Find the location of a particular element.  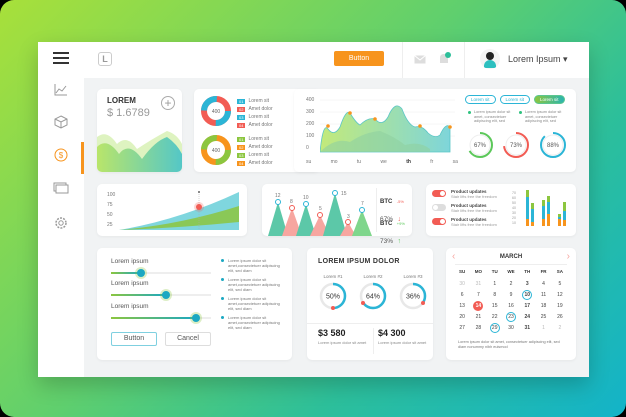

next-month-icon: › is located at coordinates (568, 256).